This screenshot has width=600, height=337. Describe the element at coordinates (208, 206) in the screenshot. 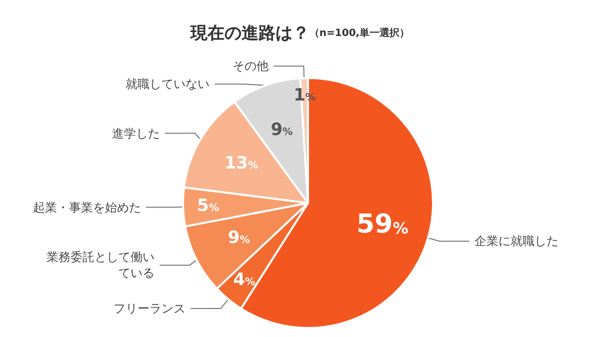

I see `data-label: 5%` at that location.